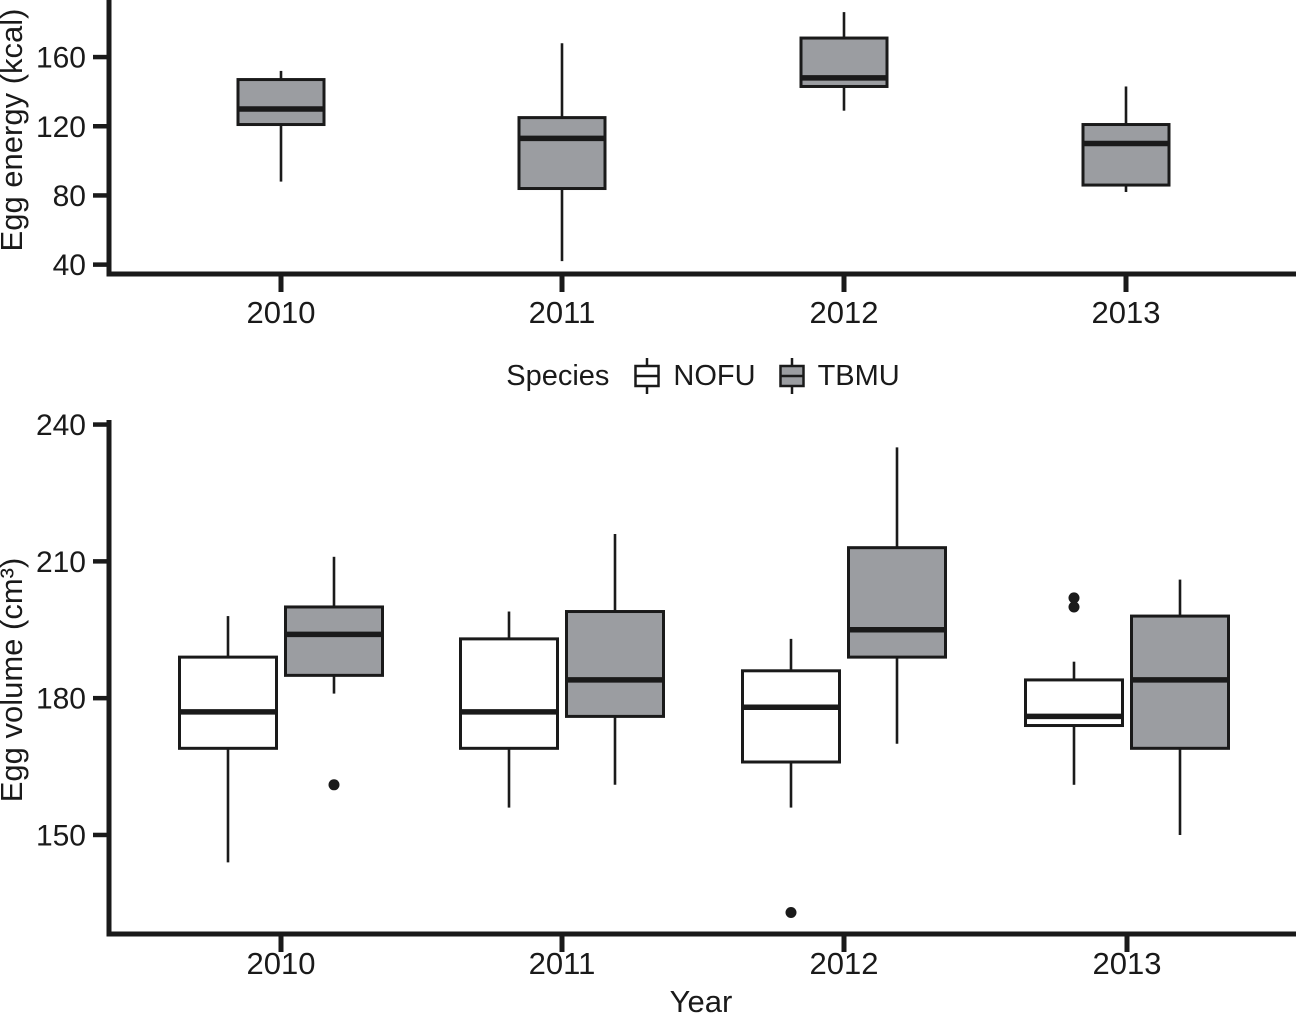 This screenshot has height=1015, width=1296. What do you see at coordinates (791, 716) in the screenshot?
I see `box-nofu-2012` at bounding box center [791, 716].